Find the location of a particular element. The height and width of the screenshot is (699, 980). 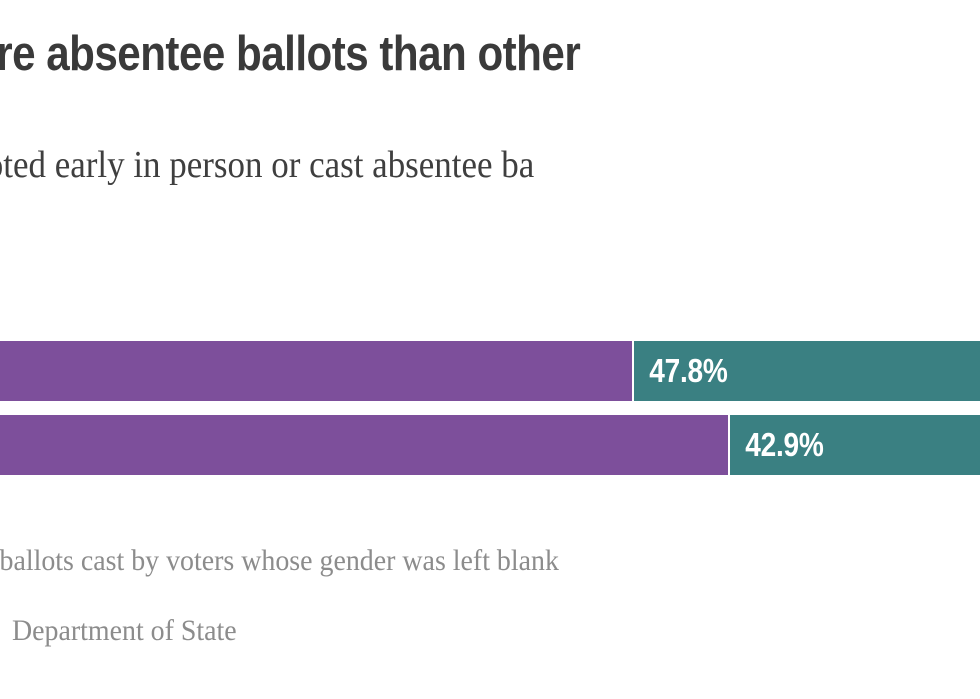

bar-segment-label: 47.8% is located at coordinates (688, 370).